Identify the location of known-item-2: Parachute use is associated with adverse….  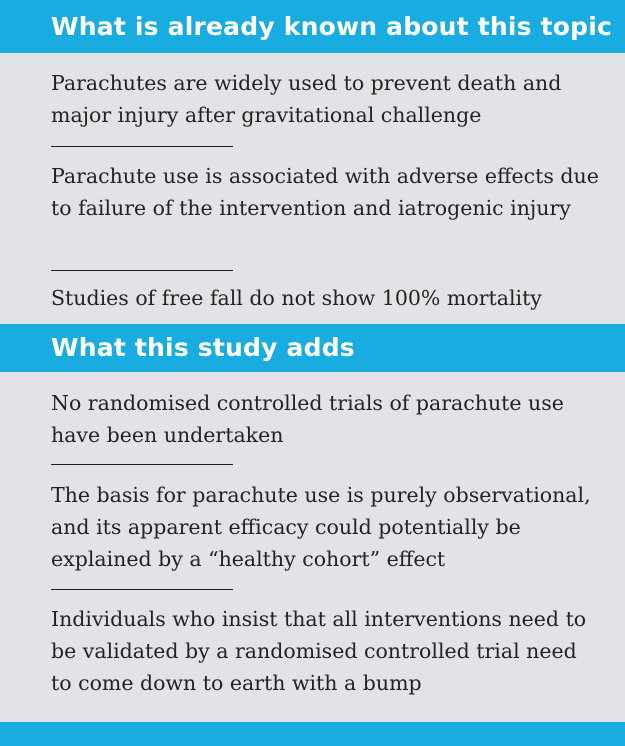
(325, 192).